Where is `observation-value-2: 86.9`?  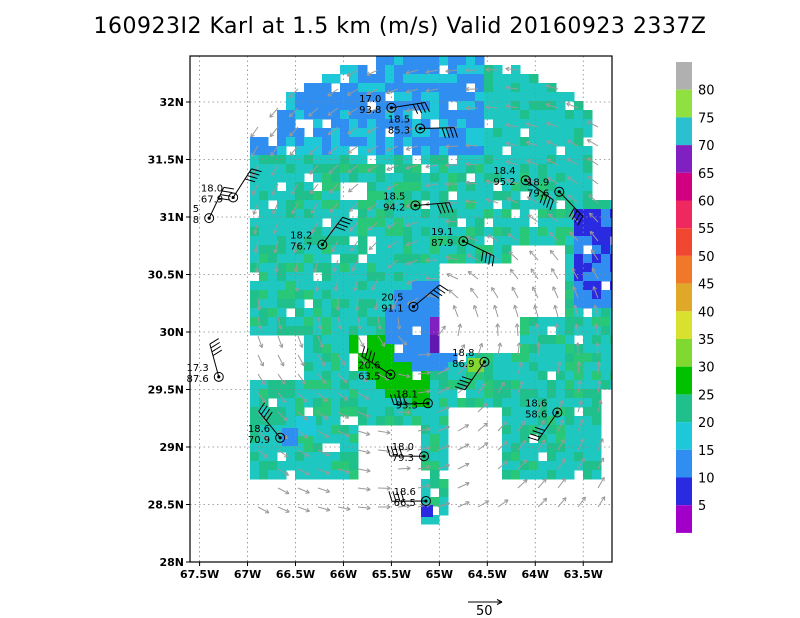 observation-value-2: 86.9 is located at coordinates (463, 364).